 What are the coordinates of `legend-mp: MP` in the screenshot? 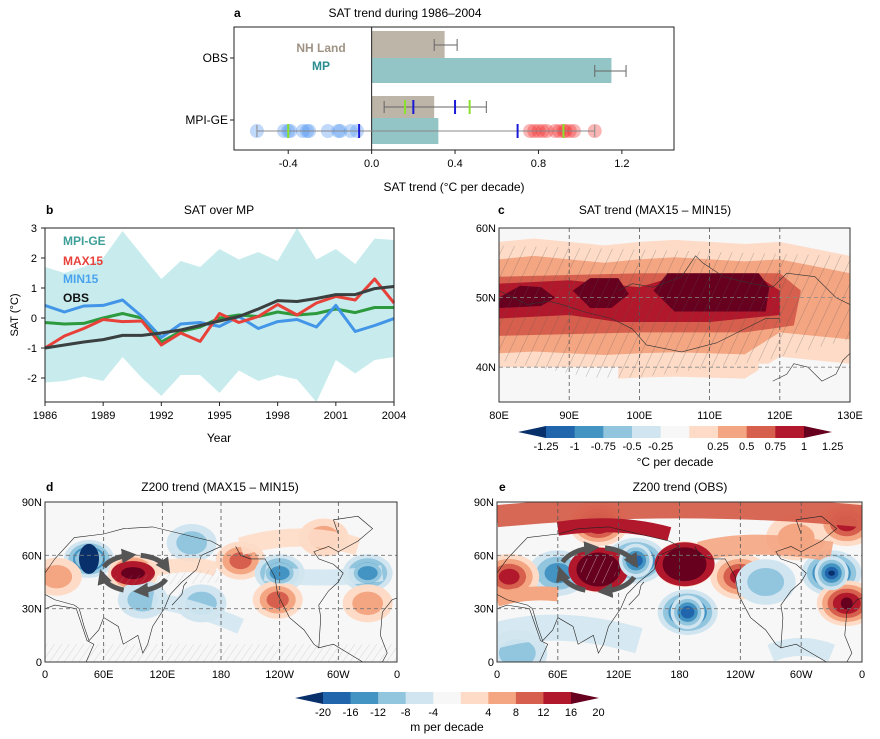 It's located at (321, 66).